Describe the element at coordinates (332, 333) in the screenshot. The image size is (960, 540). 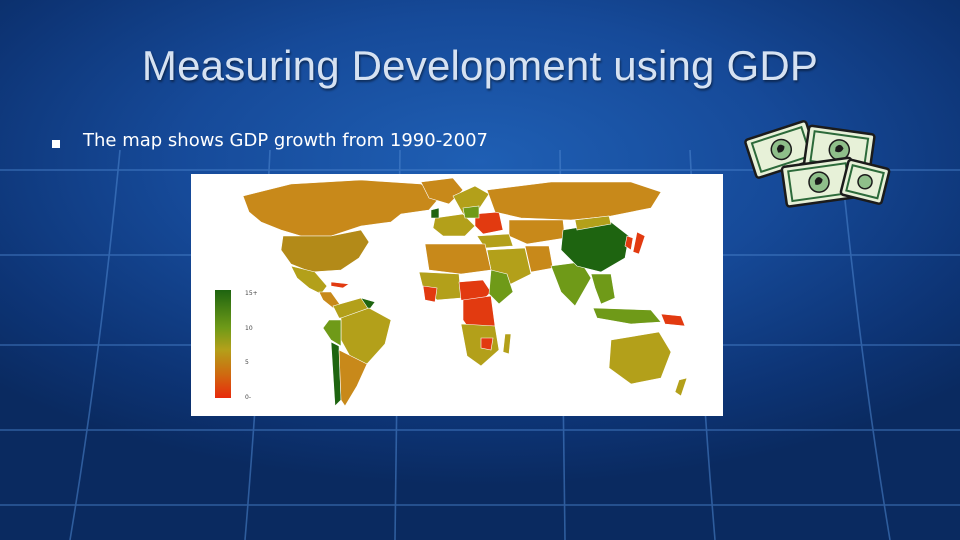
I see `region-peru-bolivia` at that location.